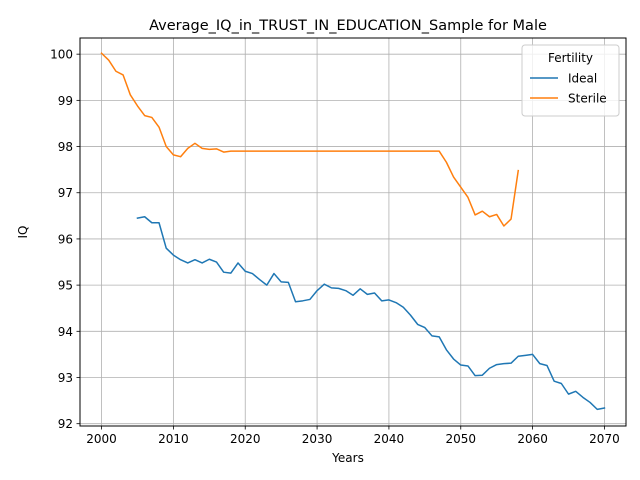 The image size is (640, 480). I want to click on y-tick-label: 98, so click(65, 147).